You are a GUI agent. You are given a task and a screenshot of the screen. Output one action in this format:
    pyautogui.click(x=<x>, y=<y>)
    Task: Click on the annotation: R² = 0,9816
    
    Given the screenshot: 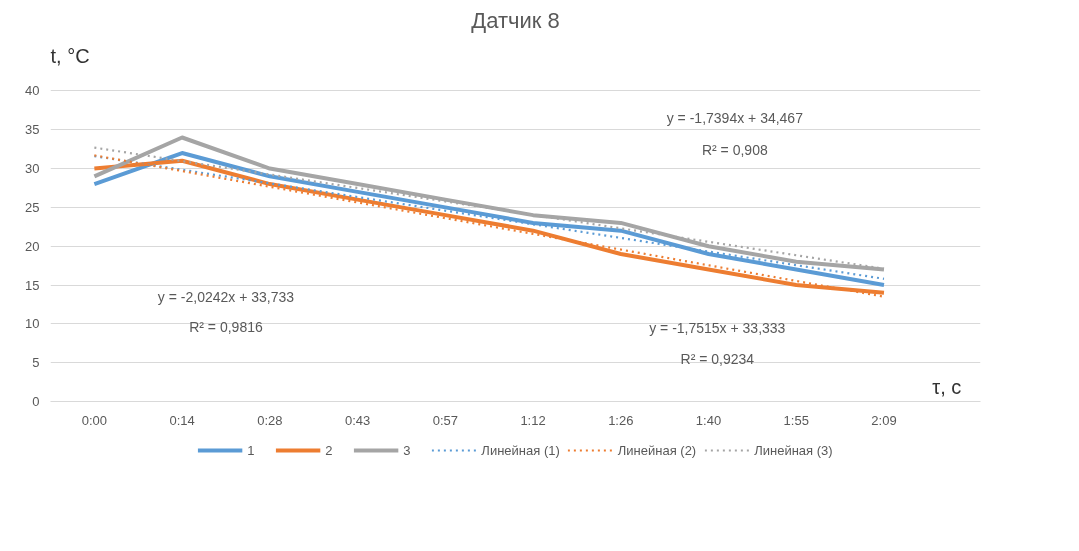 What is the action you would take?
    pyautogui.click(x=226, y=326)
    